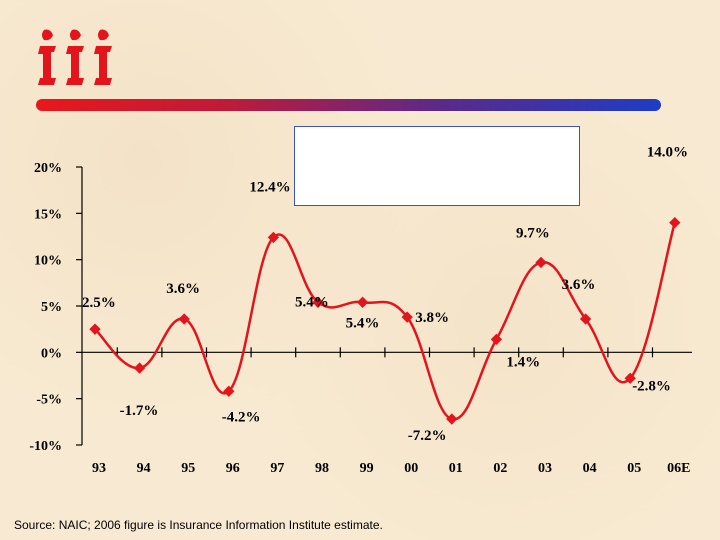 This screenshot has width=720, height=540. Describe the element at coordinates (651, 386) in the screenshot. I see `data-label: -2.8%` at that location.